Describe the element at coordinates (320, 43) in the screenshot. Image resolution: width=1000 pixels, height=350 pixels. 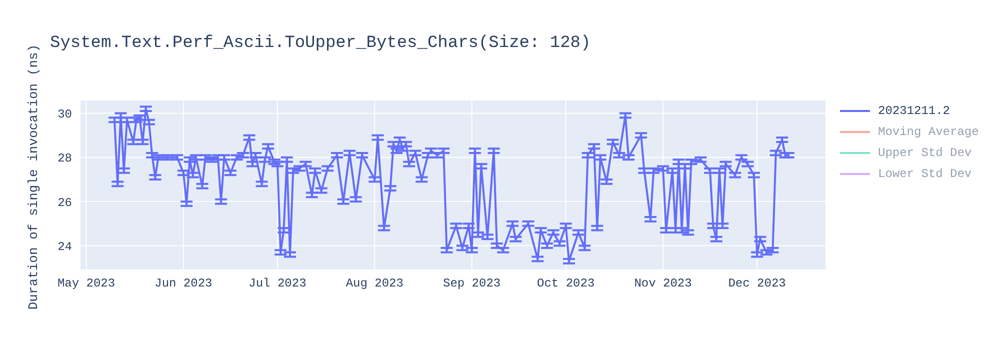
I see `chart-title: System.Text.Perf_Ascii.ToUpper_Bytes_Chars(Size: 128)` at that location.